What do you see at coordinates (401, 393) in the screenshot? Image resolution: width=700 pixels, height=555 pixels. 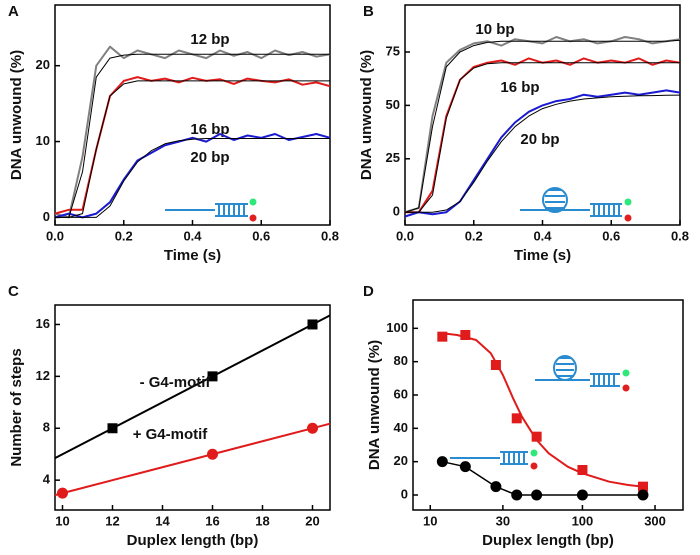 I see `y-tick-label: 60` at bounding box center [401, 393].